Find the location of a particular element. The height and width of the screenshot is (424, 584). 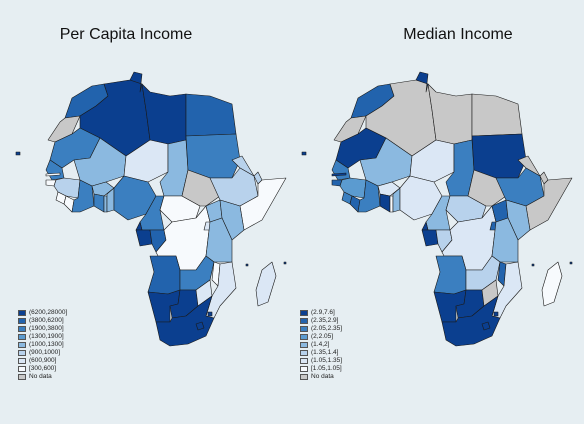

legend-row: (1.35,1.4] is located at coordinates (321, 353).